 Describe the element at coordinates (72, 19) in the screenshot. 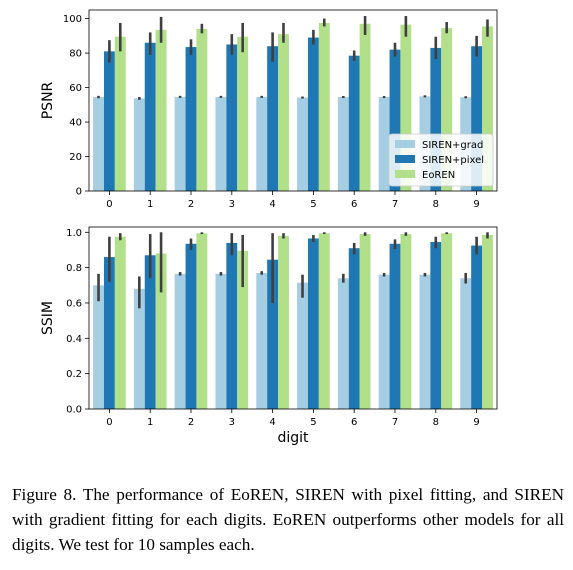

I see `y-tick-label: 100` at that location.